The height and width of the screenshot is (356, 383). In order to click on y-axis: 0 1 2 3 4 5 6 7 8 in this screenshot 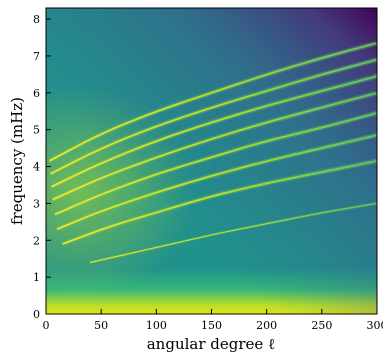, I will do `click(42, 167)`.